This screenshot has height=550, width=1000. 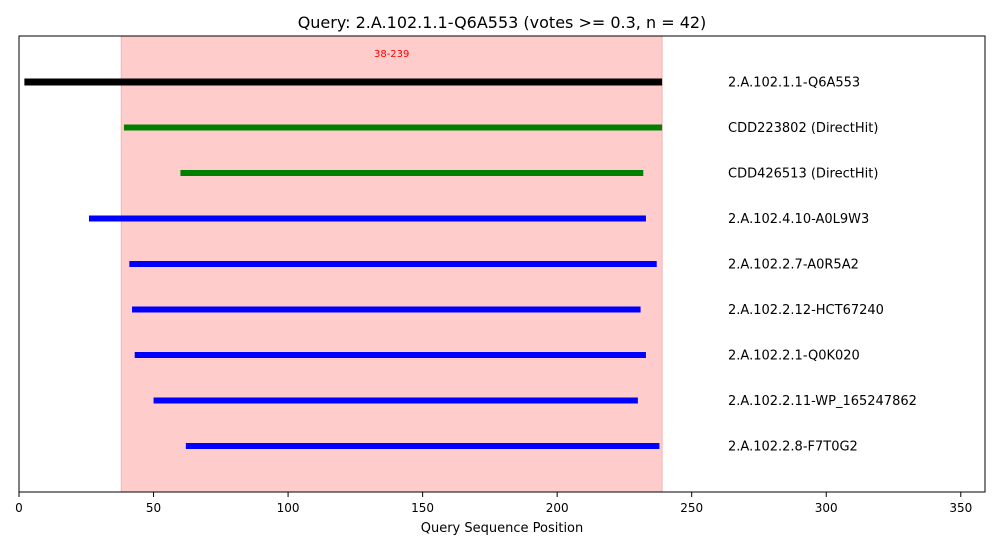 What do you see at coordinates (793, 265) in the screenshot?
I see `sequence-label: 2.A.102.2.7-A0R5A2` at bounding box center [793, 265].